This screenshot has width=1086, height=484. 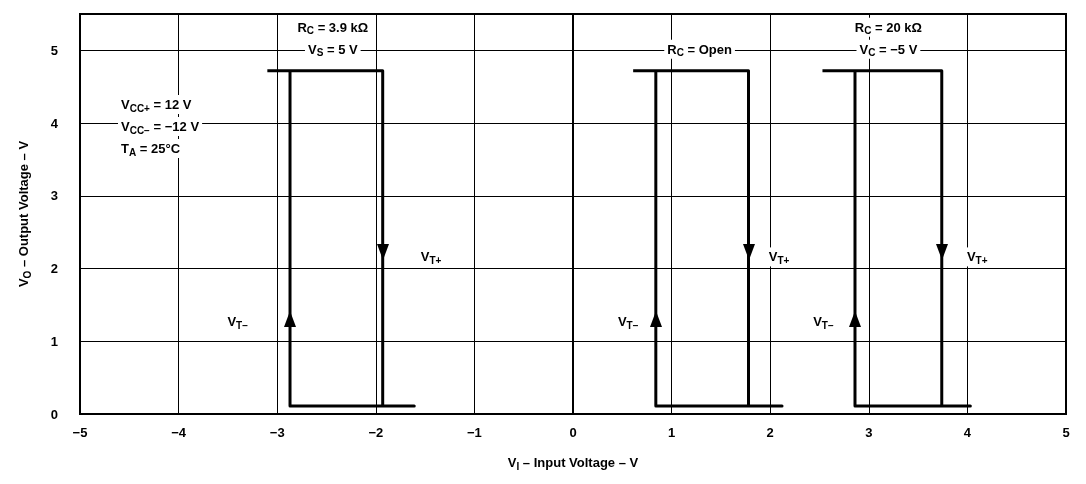 I want to click on x-tick-label: 5, so click(x=1066, y=432).